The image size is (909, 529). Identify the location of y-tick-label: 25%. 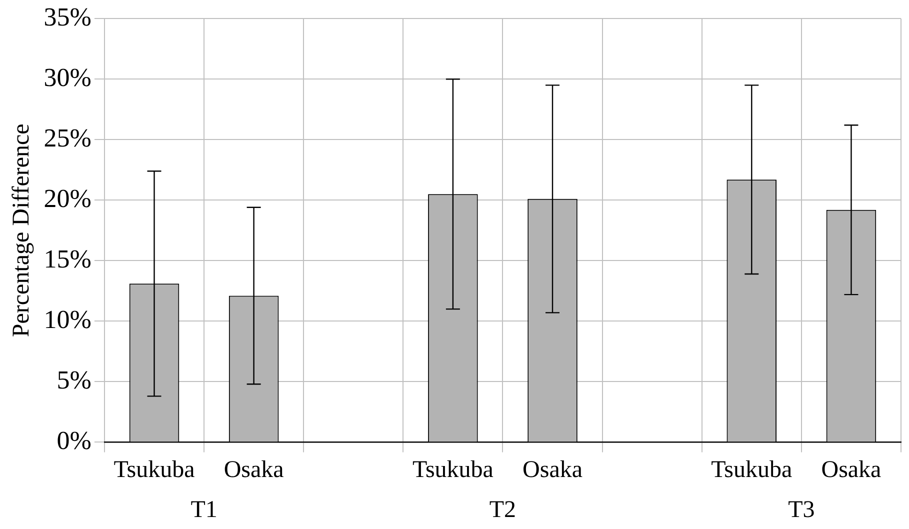
(68, 137).